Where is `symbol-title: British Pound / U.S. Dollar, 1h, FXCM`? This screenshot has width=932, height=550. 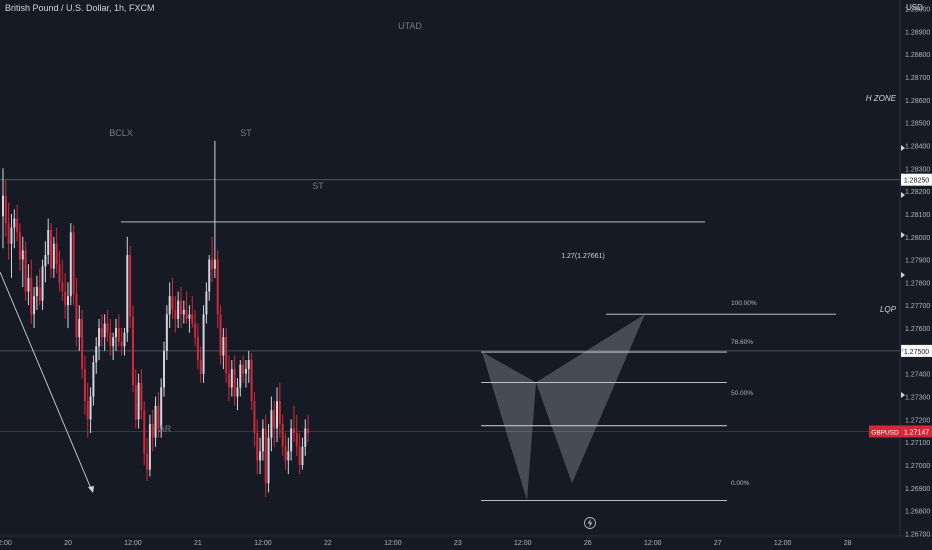
symbol-title: British Pound / U.S. Dollar, 1h, FXCM is located at coordinates (80, 8).